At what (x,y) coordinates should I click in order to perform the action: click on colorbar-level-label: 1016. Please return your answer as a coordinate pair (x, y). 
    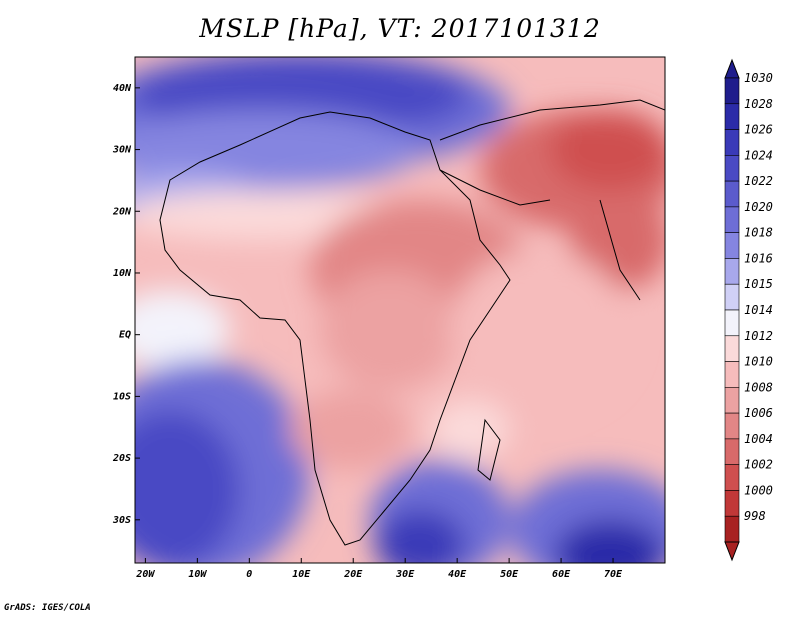
    Looking at the image, I should click on (758, 258).